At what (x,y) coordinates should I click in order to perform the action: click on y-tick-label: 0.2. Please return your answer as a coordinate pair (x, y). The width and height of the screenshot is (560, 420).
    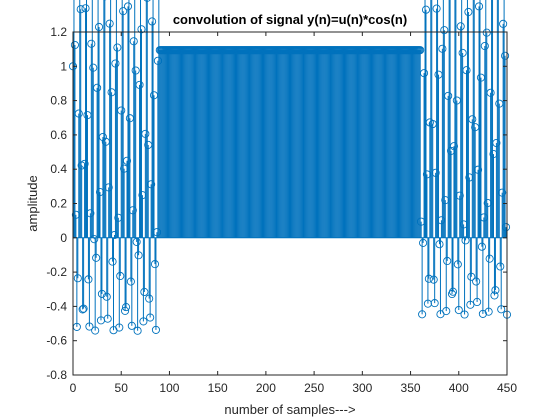
    Looking at the image, I should click on (58, 204).